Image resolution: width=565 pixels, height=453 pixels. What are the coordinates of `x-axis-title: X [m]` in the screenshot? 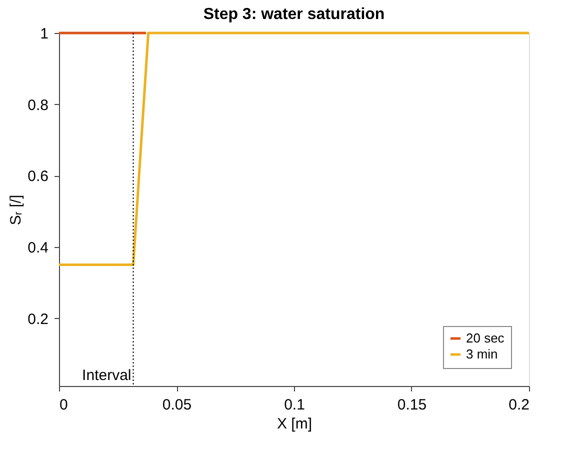 It's located at (294, 424).